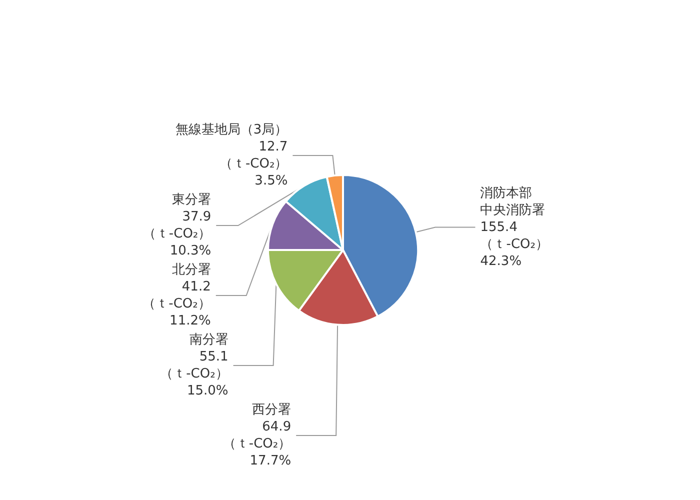  I want to click on data-label: 12.7 （ｔ-CO₂） 3.5%, so click(253, 164).